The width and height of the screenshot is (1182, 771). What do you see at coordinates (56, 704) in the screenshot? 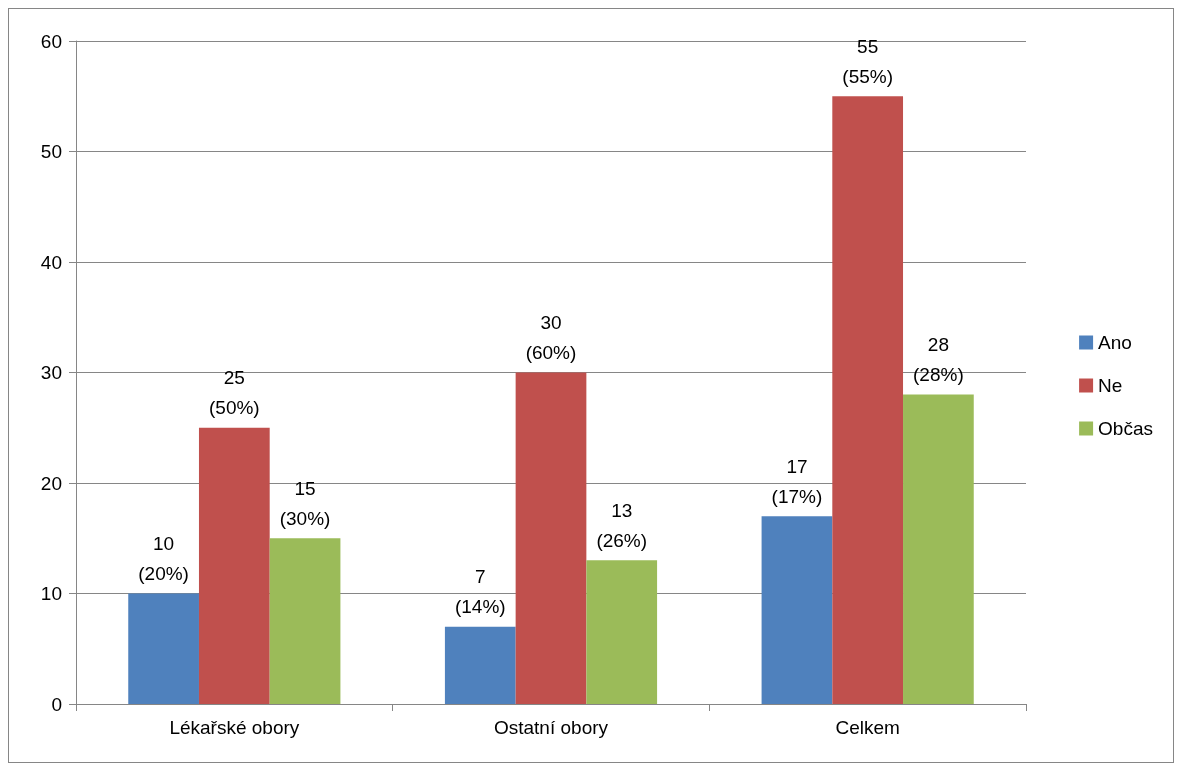
I see `y-tick-label: 0` at bounding box center [56, 704].